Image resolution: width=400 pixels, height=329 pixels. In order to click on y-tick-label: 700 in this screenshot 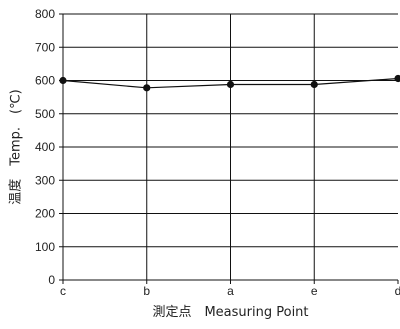, I will do `click(45, 47)`.